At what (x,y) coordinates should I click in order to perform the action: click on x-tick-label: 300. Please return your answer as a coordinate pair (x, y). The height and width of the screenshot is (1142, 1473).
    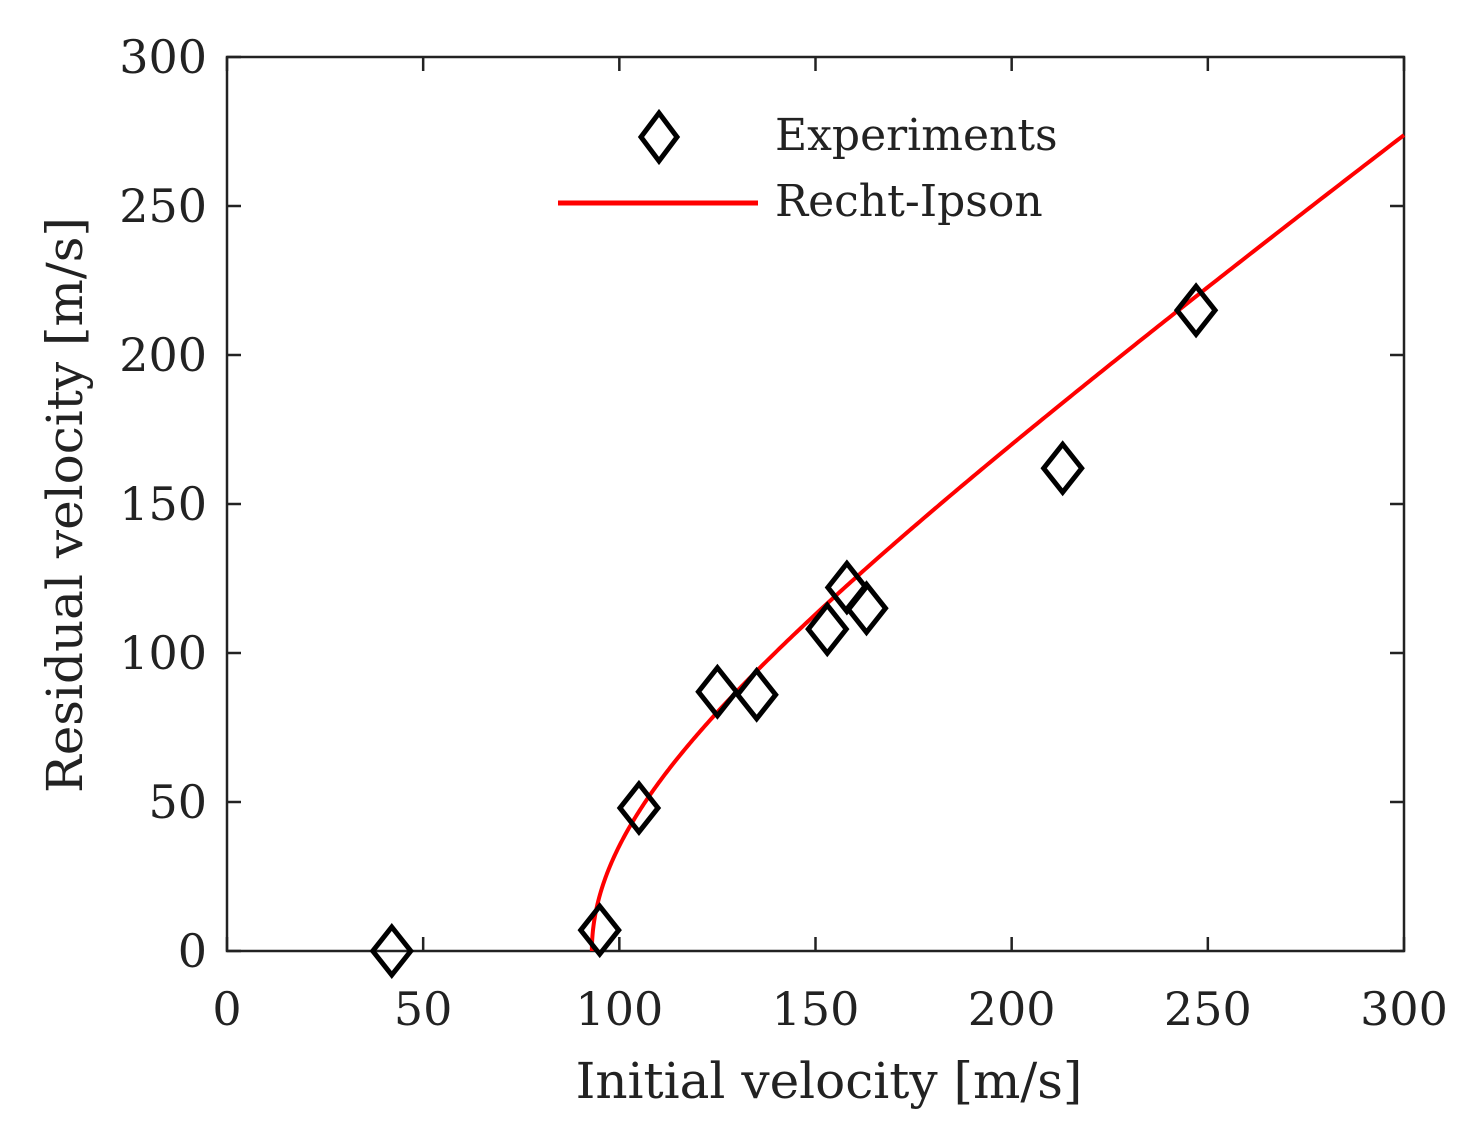
    Looking at the image, I should click on (1404, 1009).